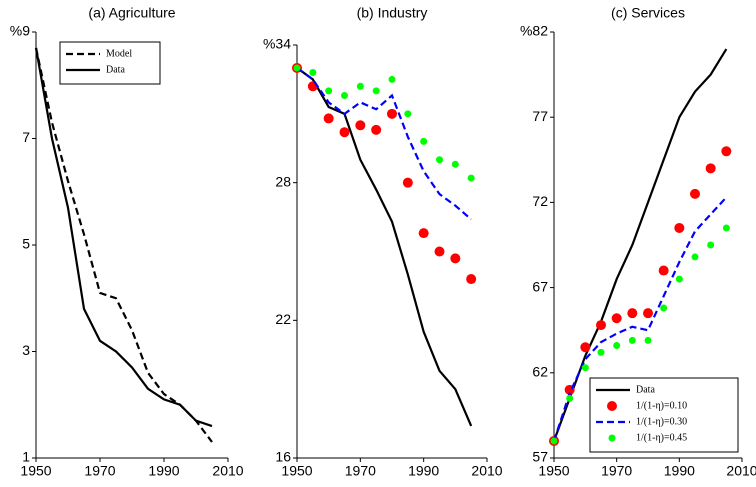 The width and height of the screenshot is (756, 487). Describe the element at coordinates (392, 13) in the screenshot. I see `panel-title: (b) Industry` at that location.